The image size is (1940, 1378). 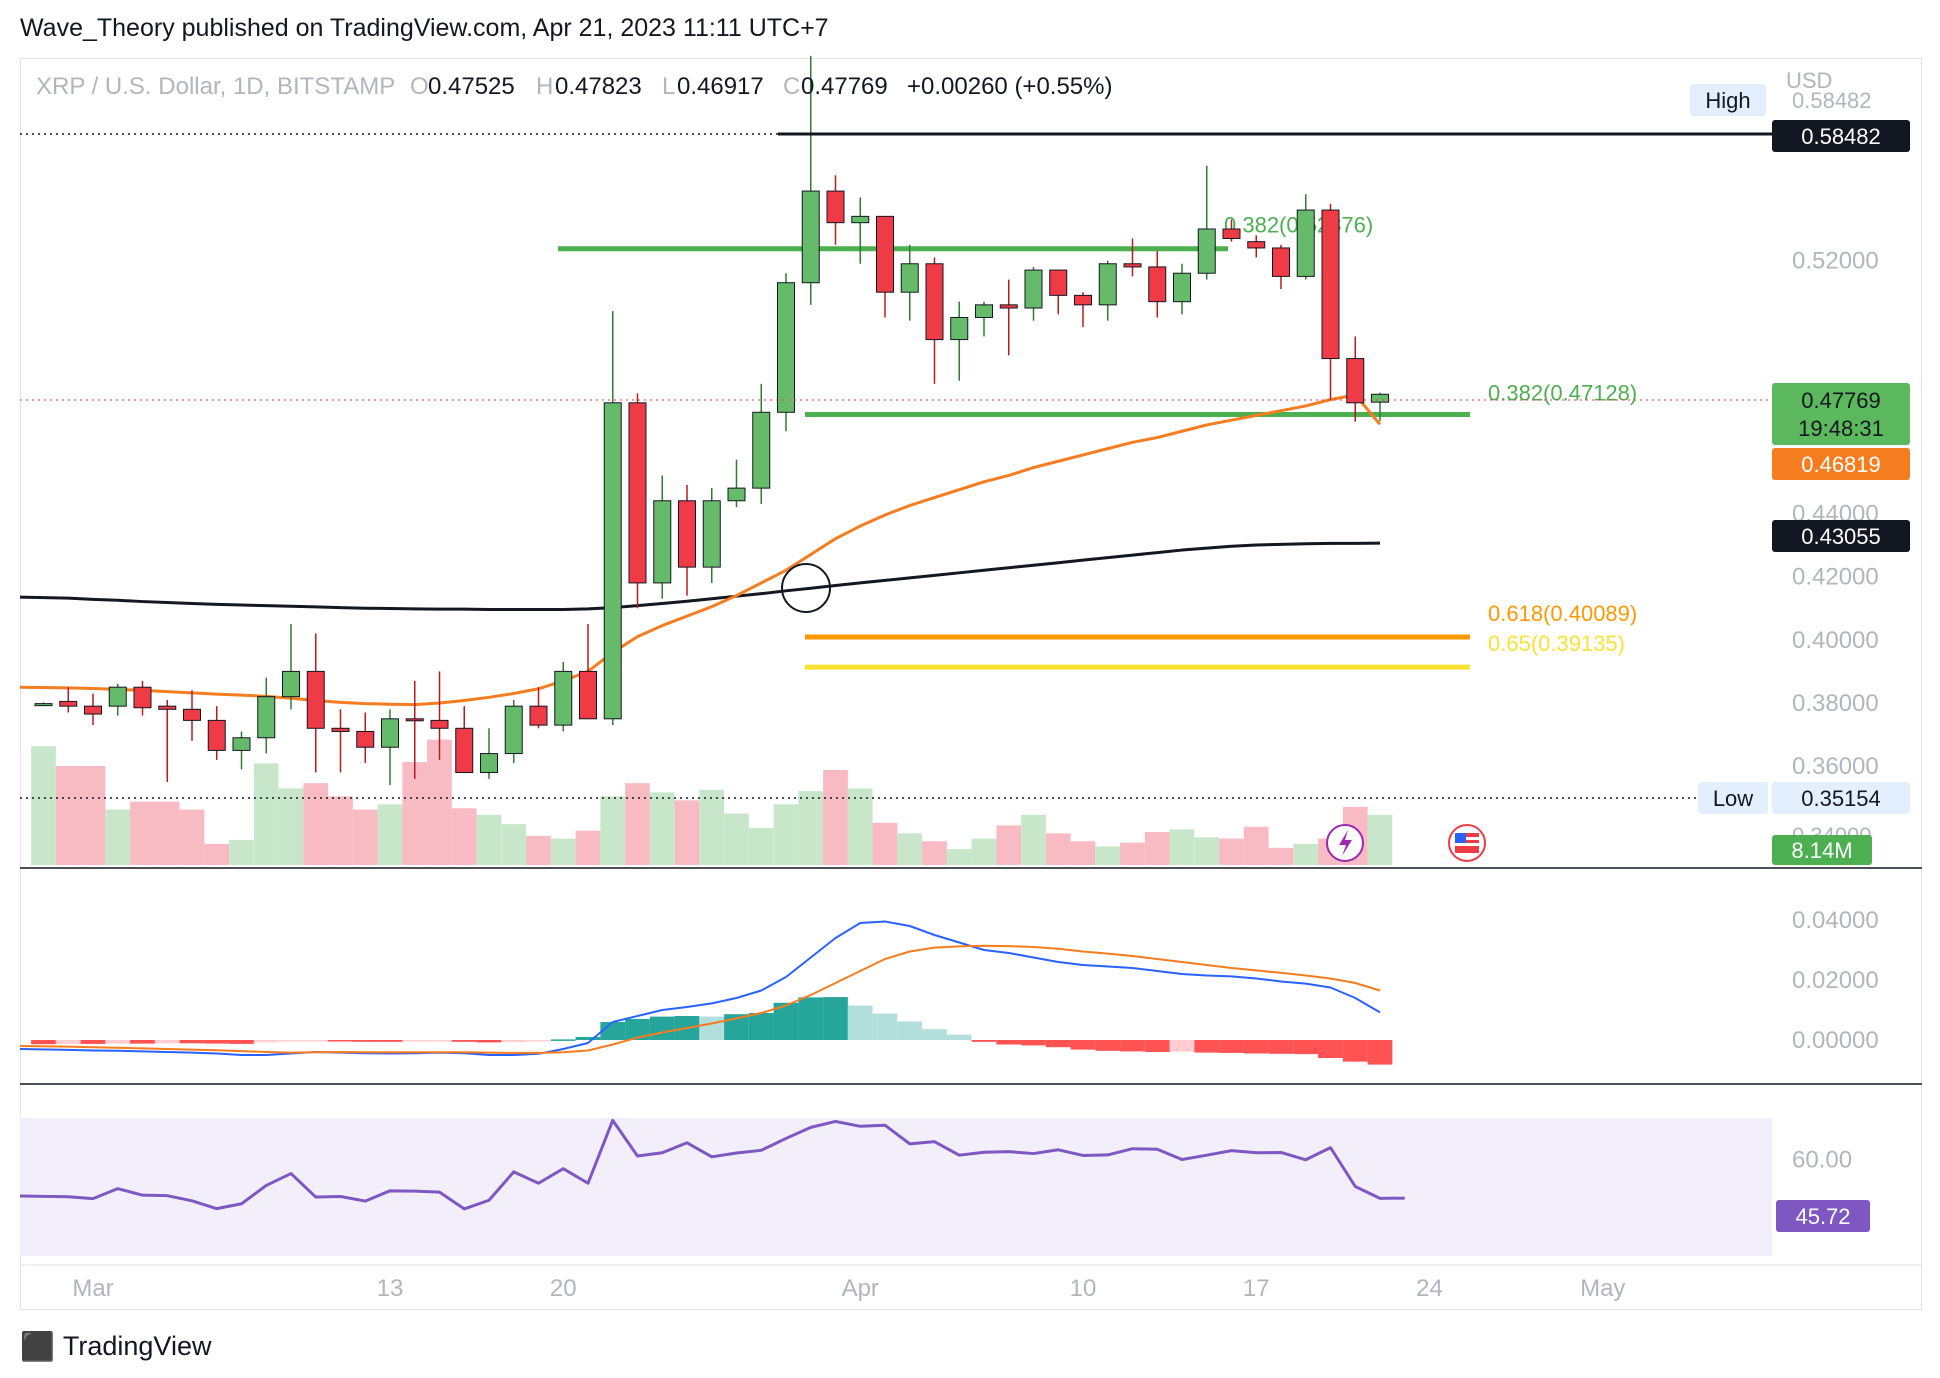 What do you see at coordinates (1835, 1040) in the screenshot?
I see `macd-axis-tick: 0.00000` at bounding box center [1835, 1040].